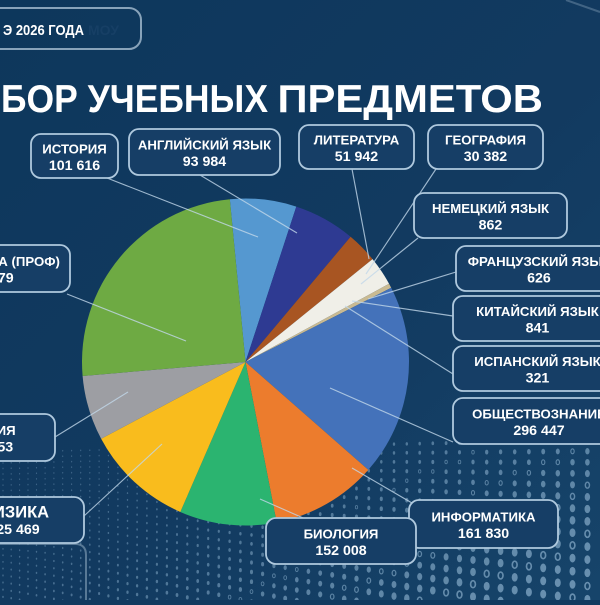 The image size is (600, 605). What do you see at coordinates (491, 208) in the screenshot?
I see `svg-text: НЕМЕЦКИЙ ЯЗЫК` at bounding box center [491, 208].